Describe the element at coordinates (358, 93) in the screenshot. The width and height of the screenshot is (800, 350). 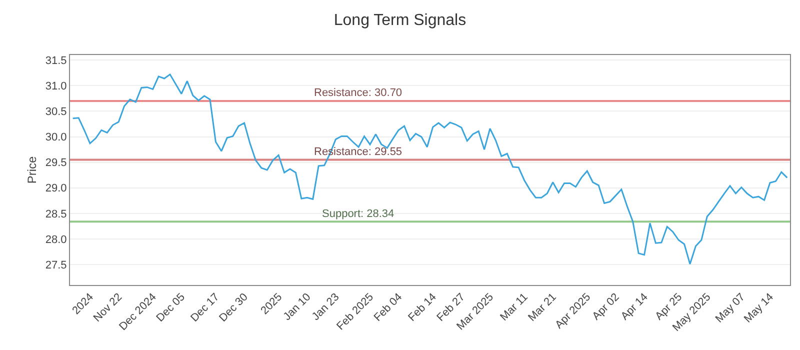
I see `ref-line-label: Resistance: 30.70` at that location.